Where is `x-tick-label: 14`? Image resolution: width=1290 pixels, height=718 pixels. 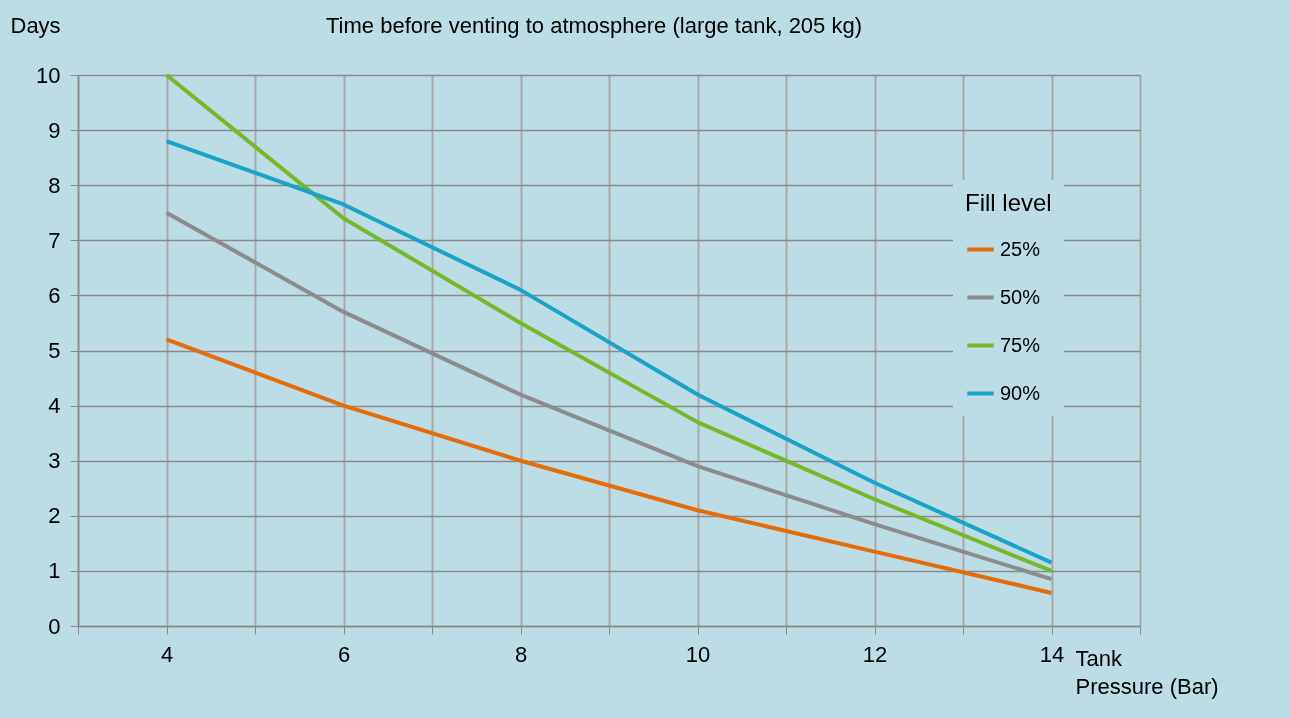 x-tick-label: 14 is located at coordinates (1052, 654).